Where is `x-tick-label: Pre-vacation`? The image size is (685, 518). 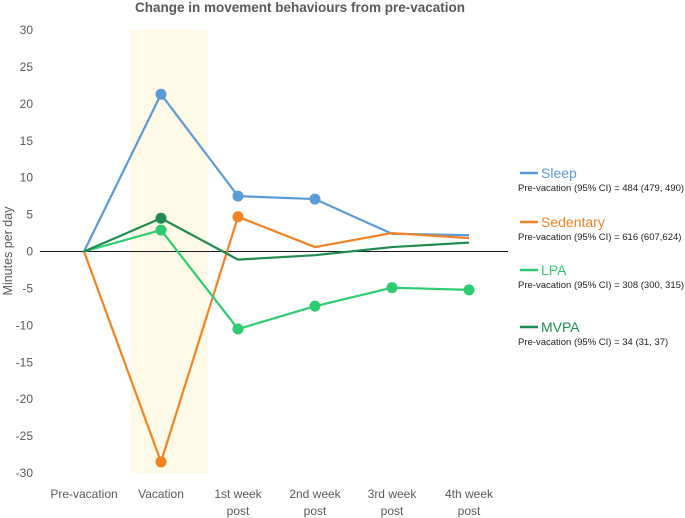
x-tick-label: Pre-vacation is located at coordinates (83, 494).